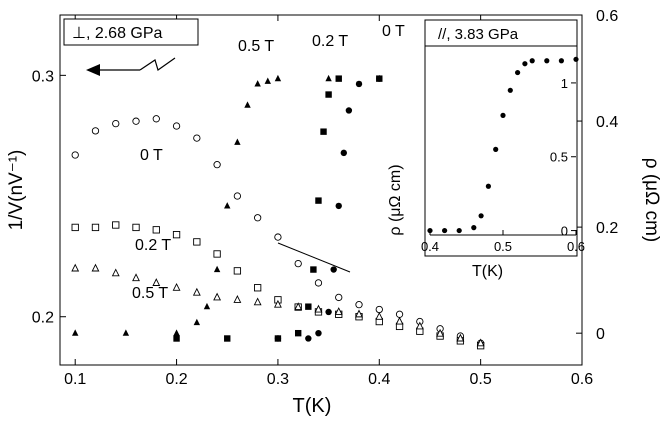 The image size is (668, 423). I want to click on inset-y-tick-label: 0.5, so click(559, 157).